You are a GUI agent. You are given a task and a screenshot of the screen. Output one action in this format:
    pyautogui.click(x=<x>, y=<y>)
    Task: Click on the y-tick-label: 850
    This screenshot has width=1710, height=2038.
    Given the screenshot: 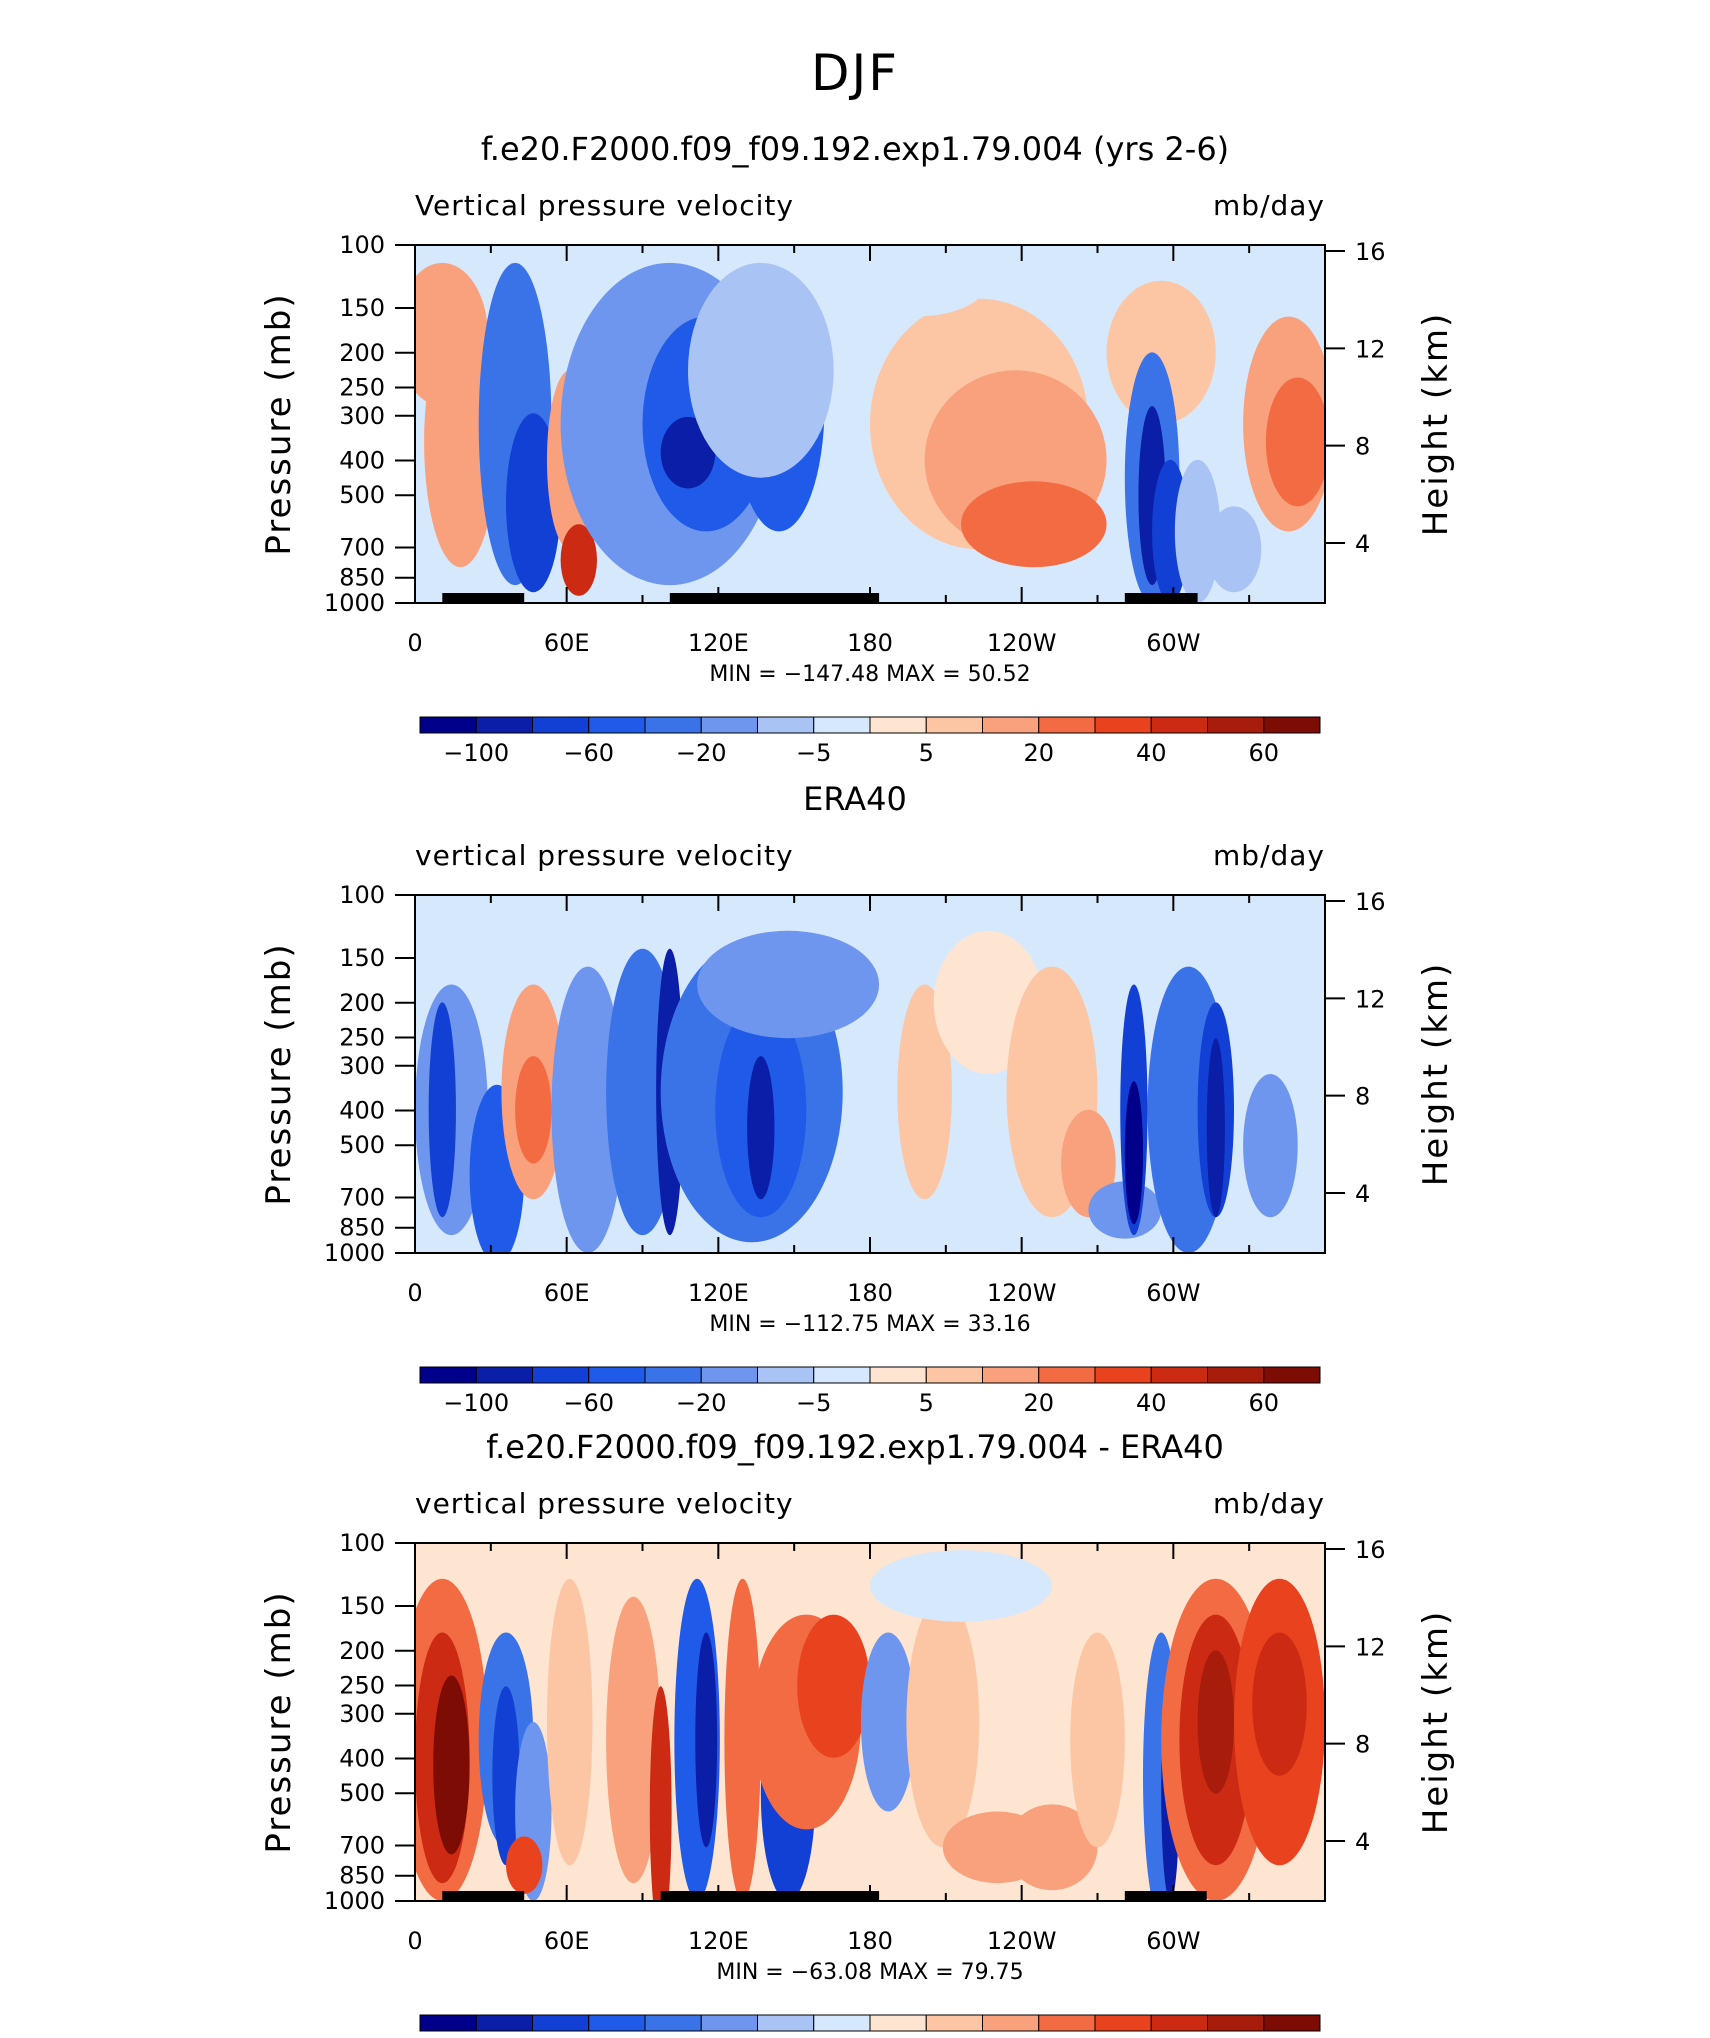 What is the action you would take?
    pyautogui.click(x=362, y=1876)
    